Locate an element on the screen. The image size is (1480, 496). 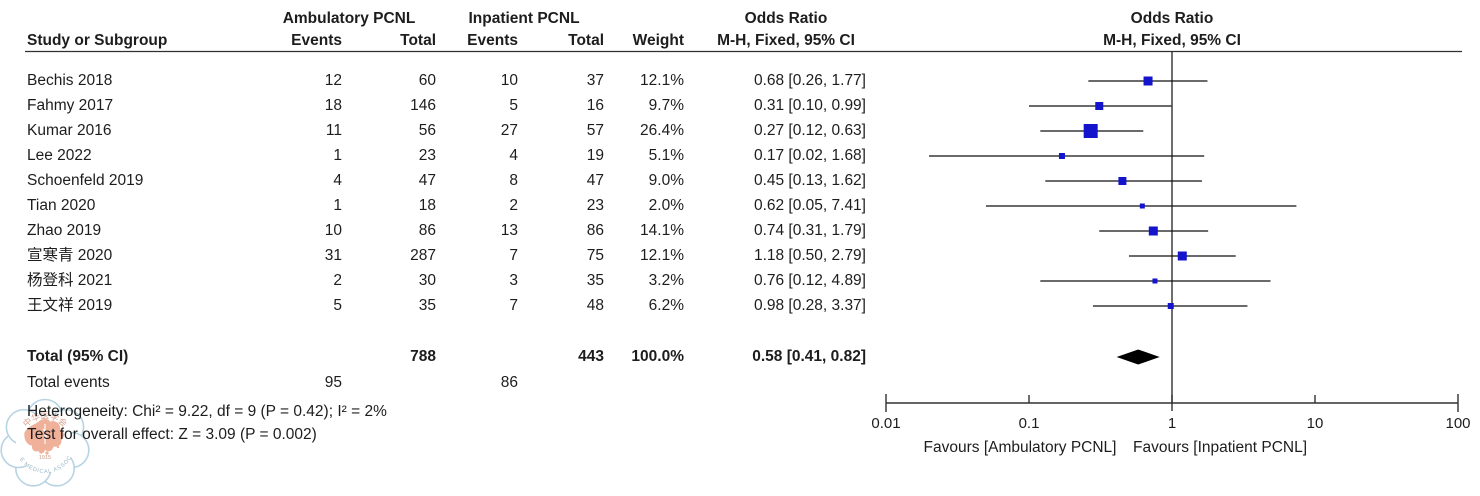
study-name: 杨登科 2021 is located at coordinates (70, 280).